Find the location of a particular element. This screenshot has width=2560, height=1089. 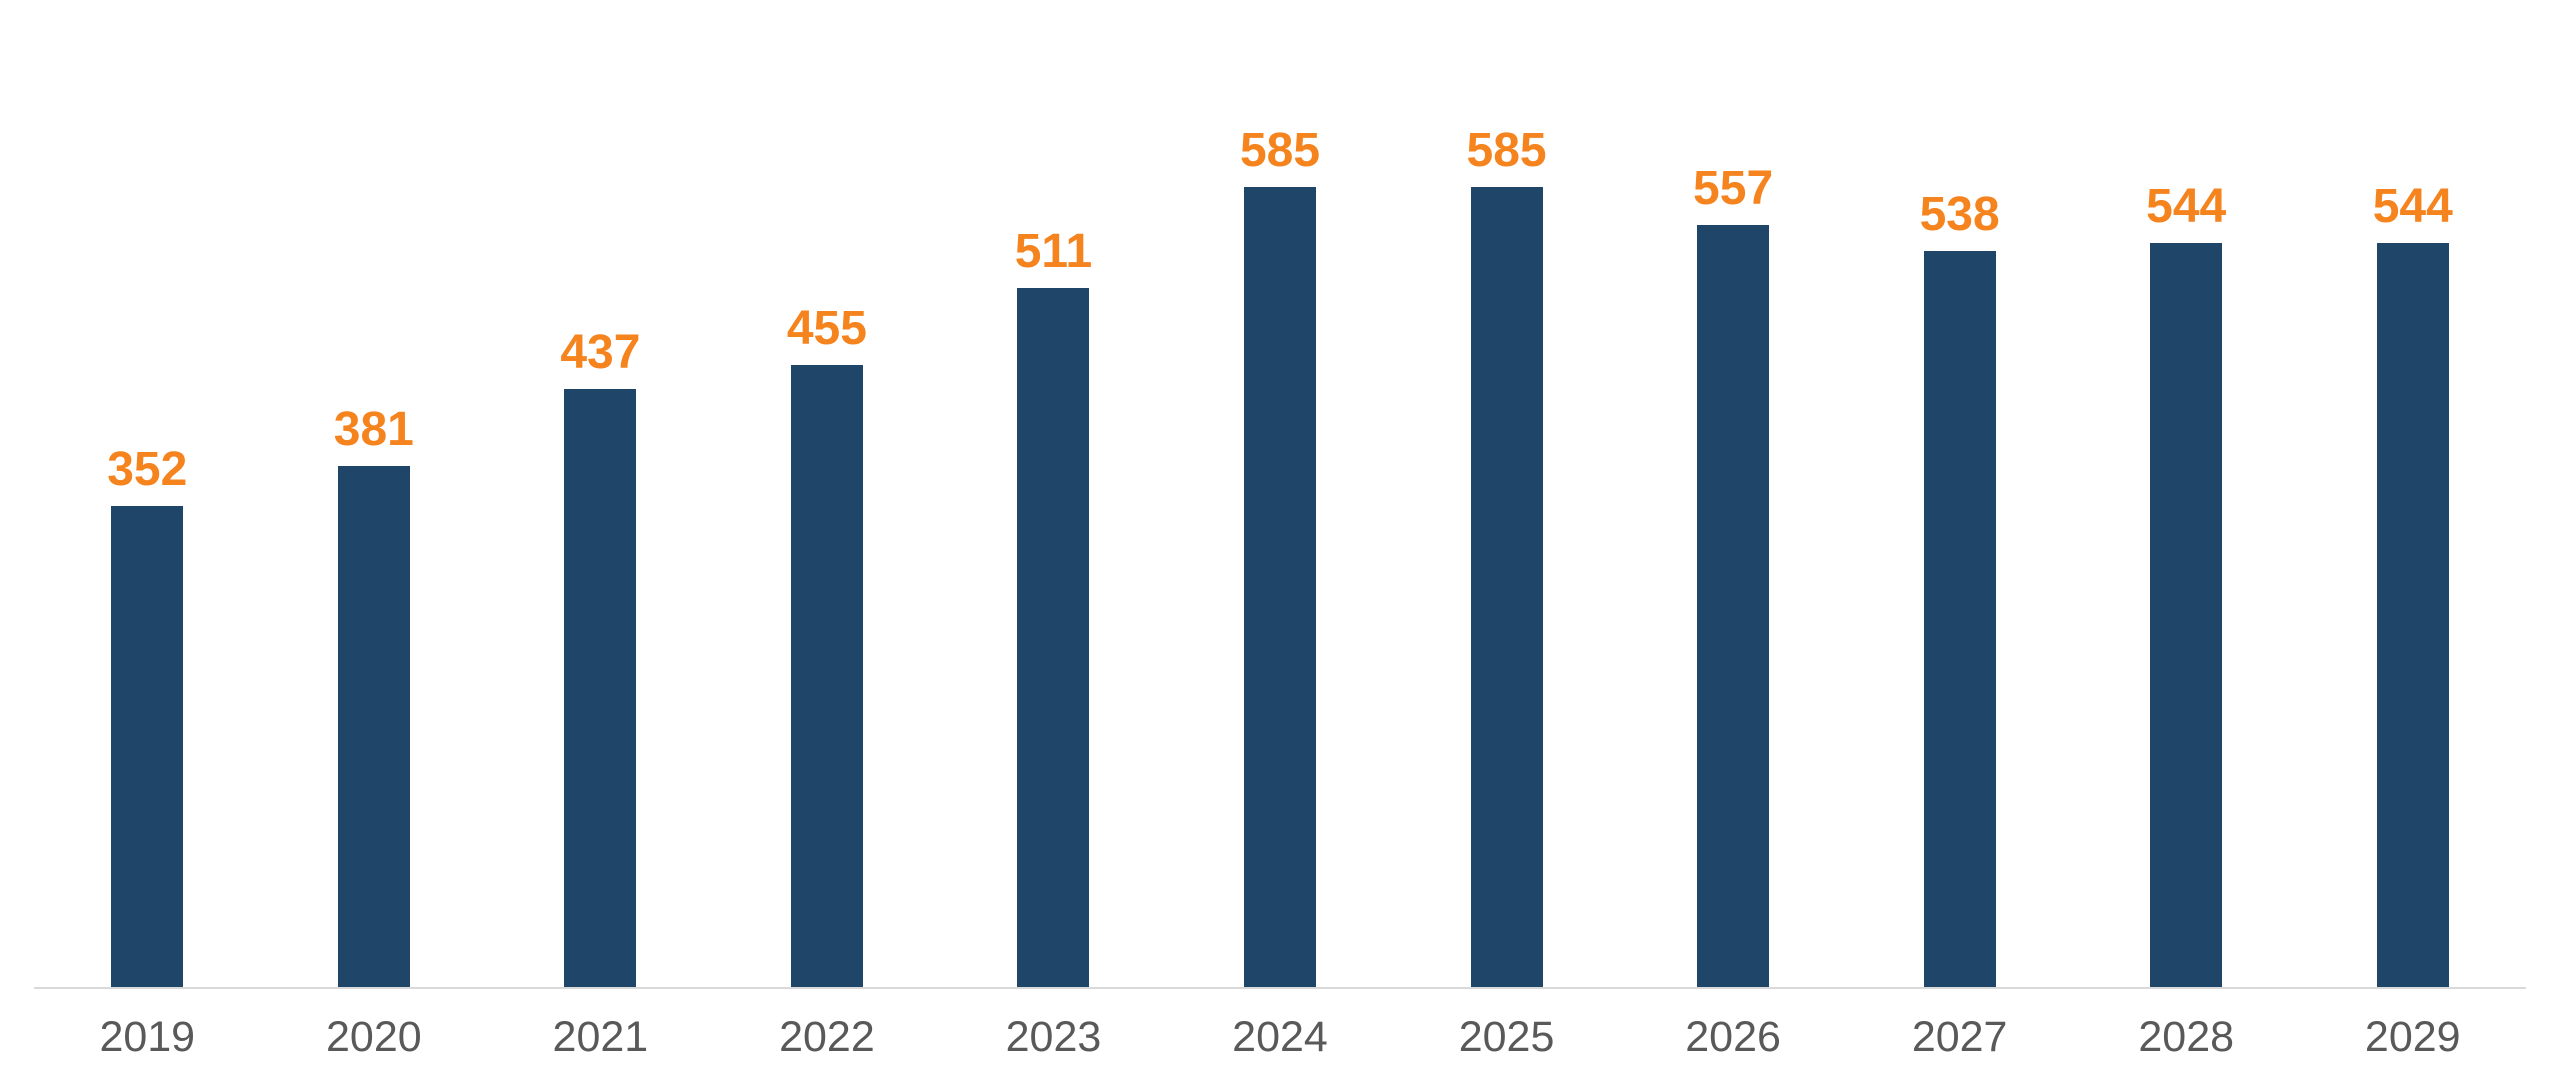

x-axis-baseline is located at coordinates (1280, 988).